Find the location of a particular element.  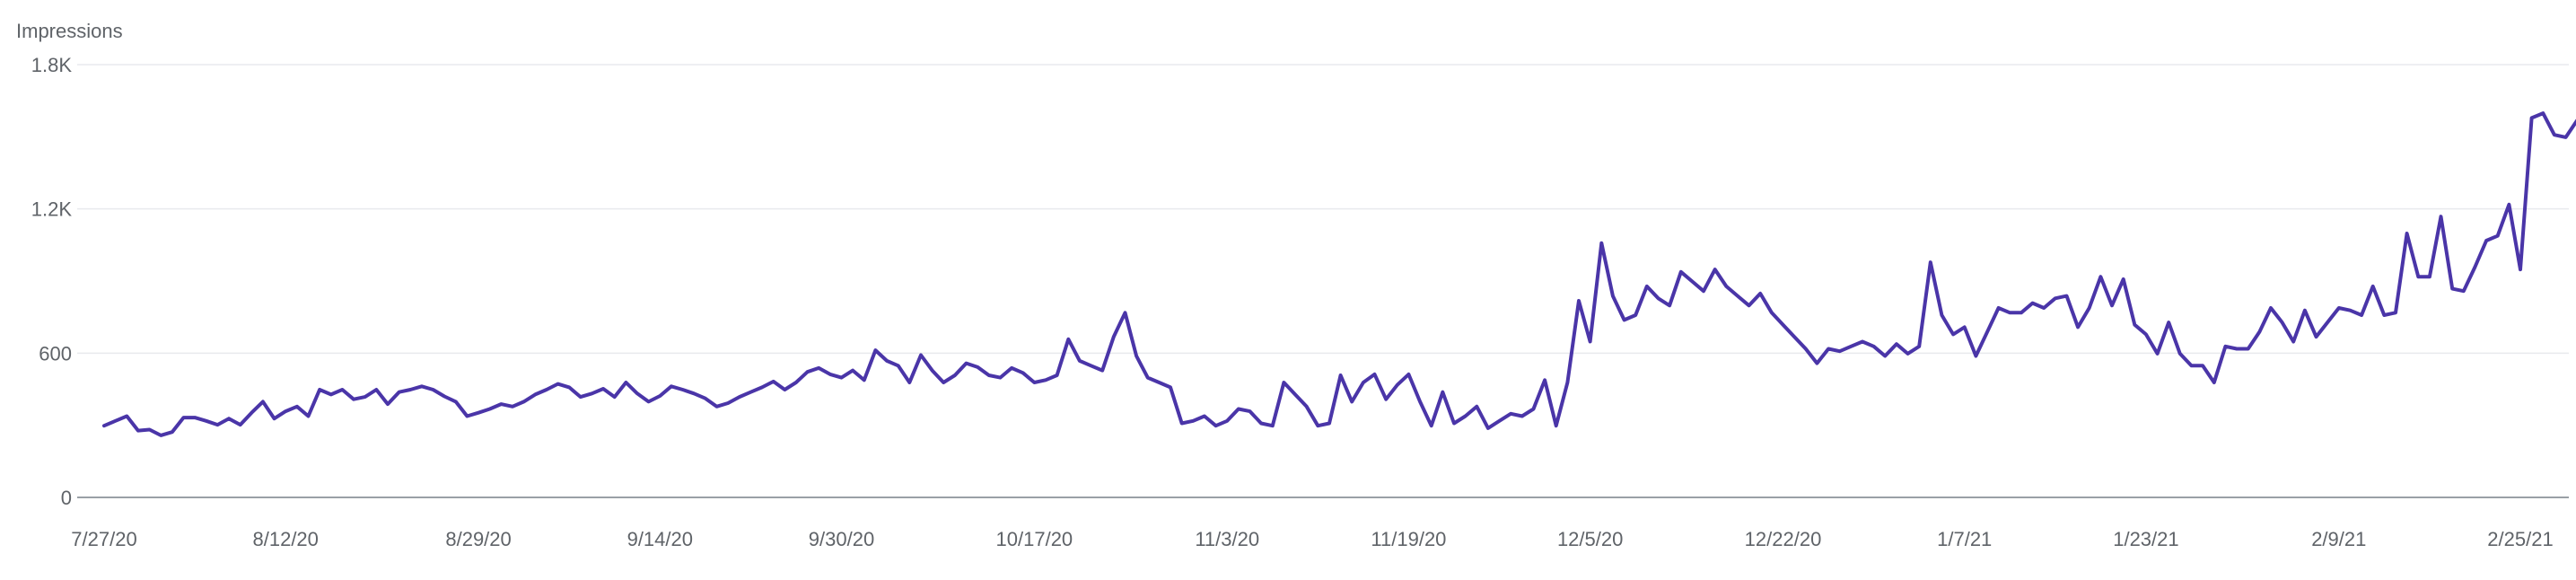

x-tick-label: 10/17/20 is located at coordinates (1034, 539).